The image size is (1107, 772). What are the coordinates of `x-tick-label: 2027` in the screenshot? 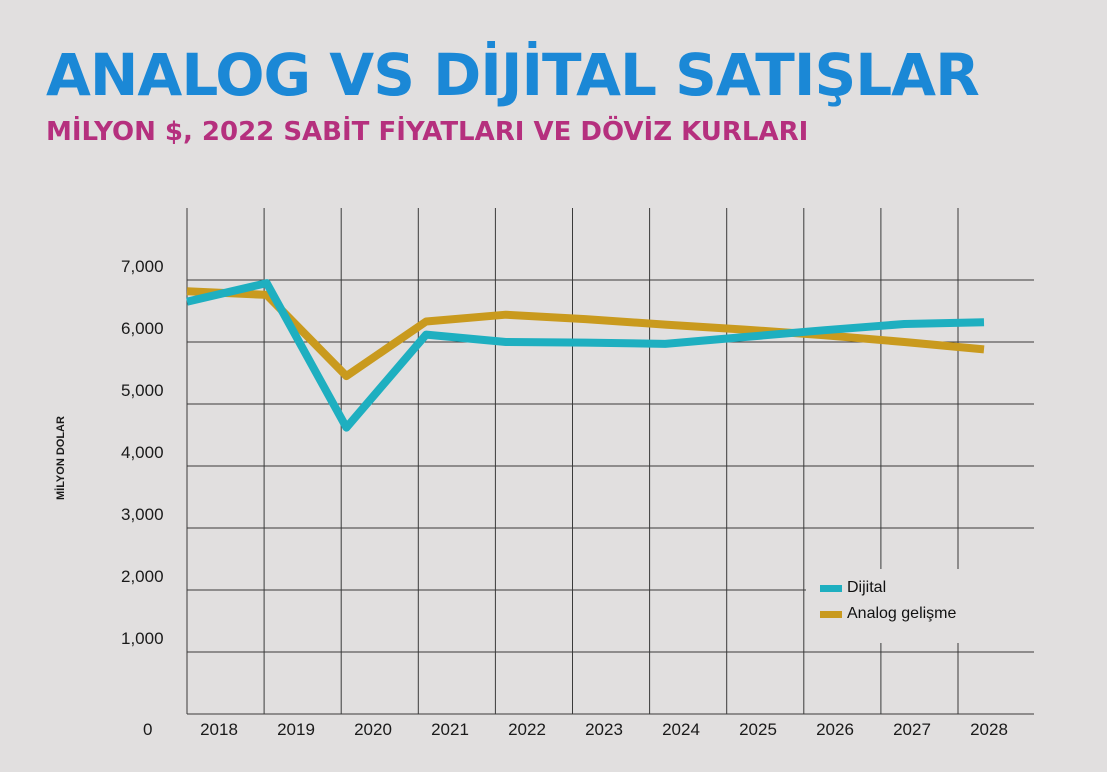 It's located at (912, 729).